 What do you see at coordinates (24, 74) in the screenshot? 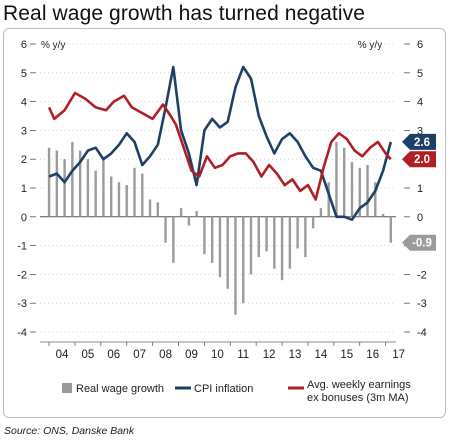
I see `left-tick-label: 5` at bounding box center [24, 74].